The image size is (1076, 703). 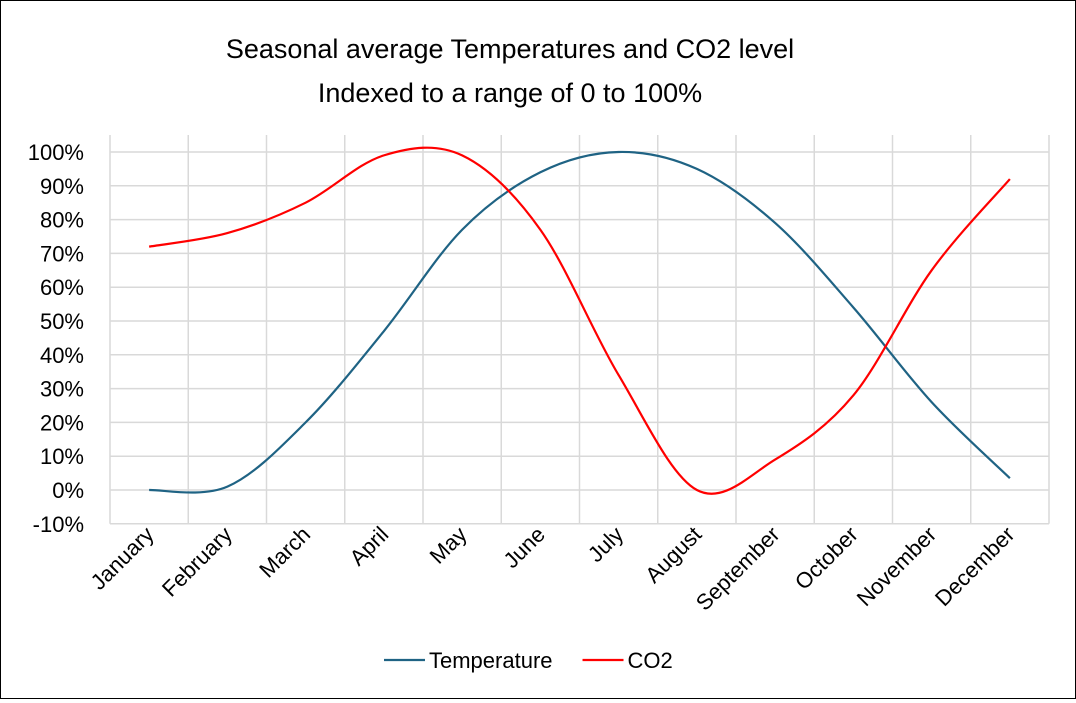 I want to click on y-tick-label: 10%, so click(x=62, y=456).